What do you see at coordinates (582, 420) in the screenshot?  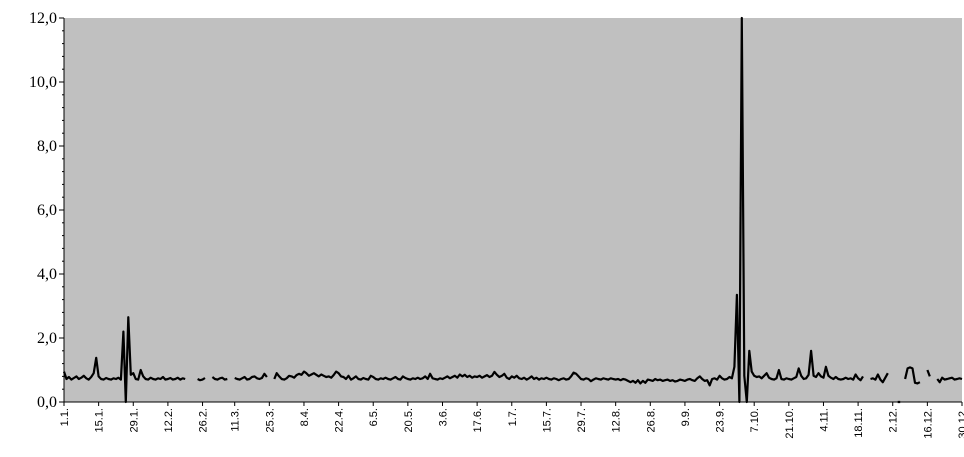 I see `x-tick-label: 29.7.` at bounding box center [582, 420].